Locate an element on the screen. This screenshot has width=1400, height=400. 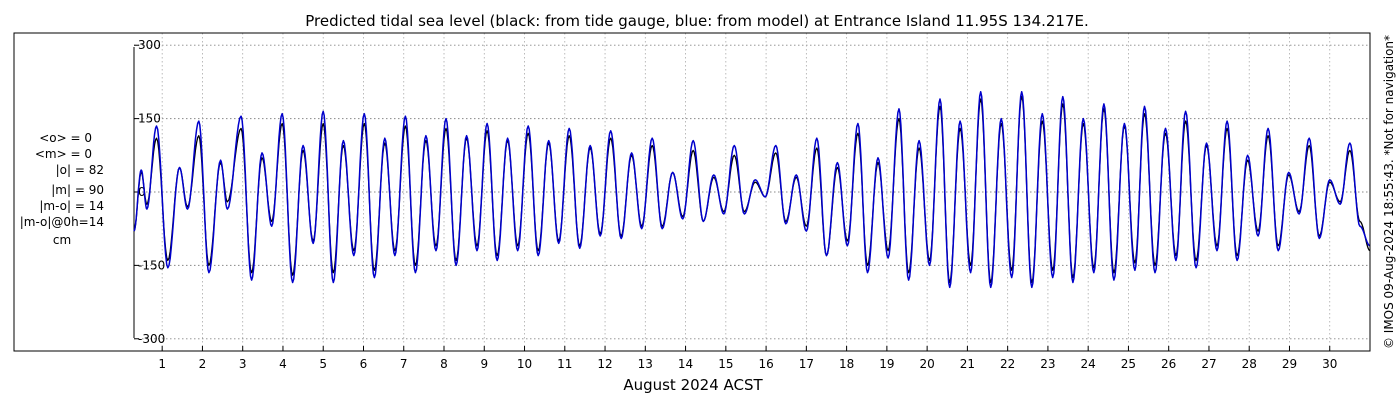
x-tick-label: 2 is located at coordinates (203, 364).